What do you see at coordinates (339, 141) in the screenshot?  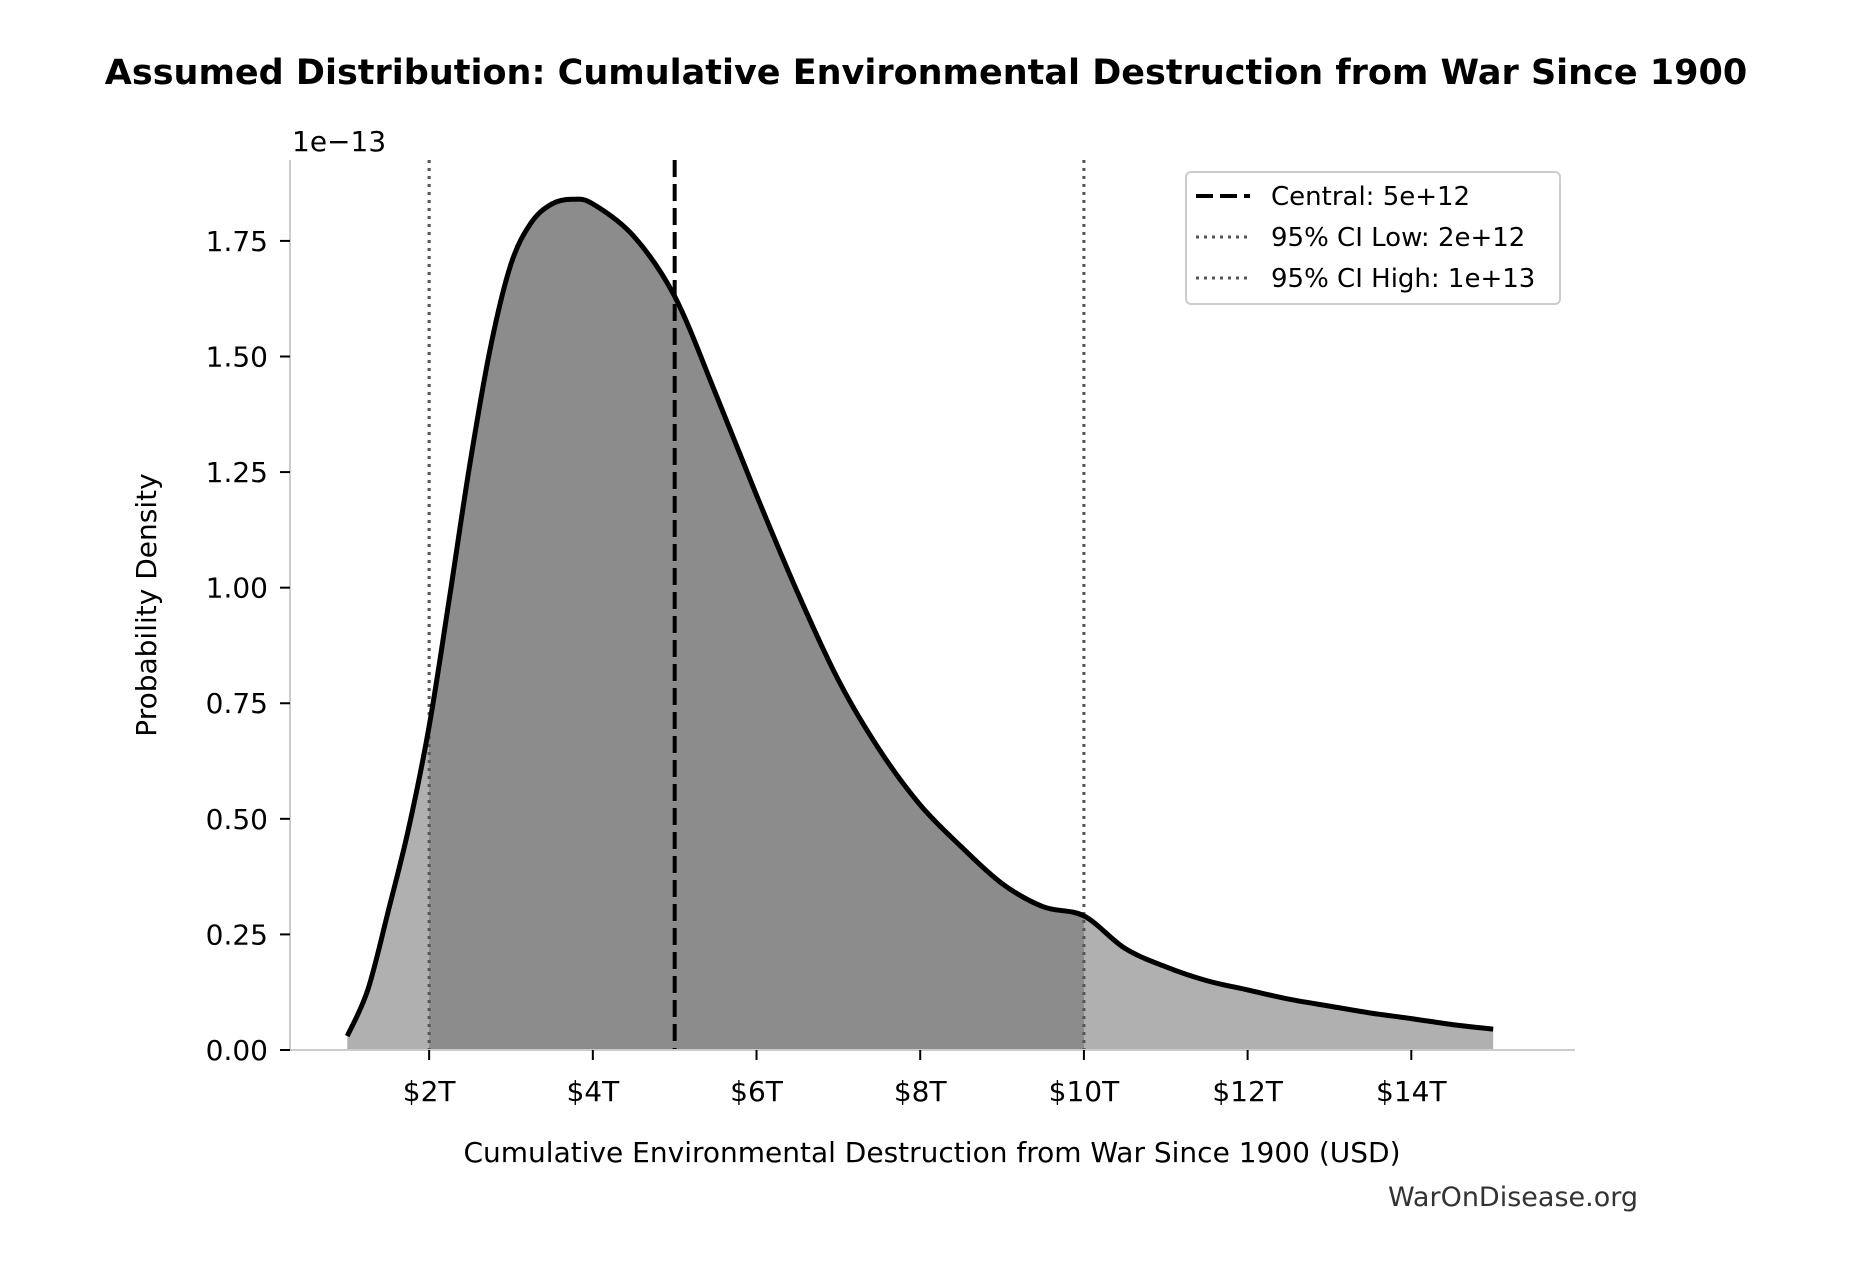 I see `y-offset-label: 1e−13` at bounding box center [339, 141].